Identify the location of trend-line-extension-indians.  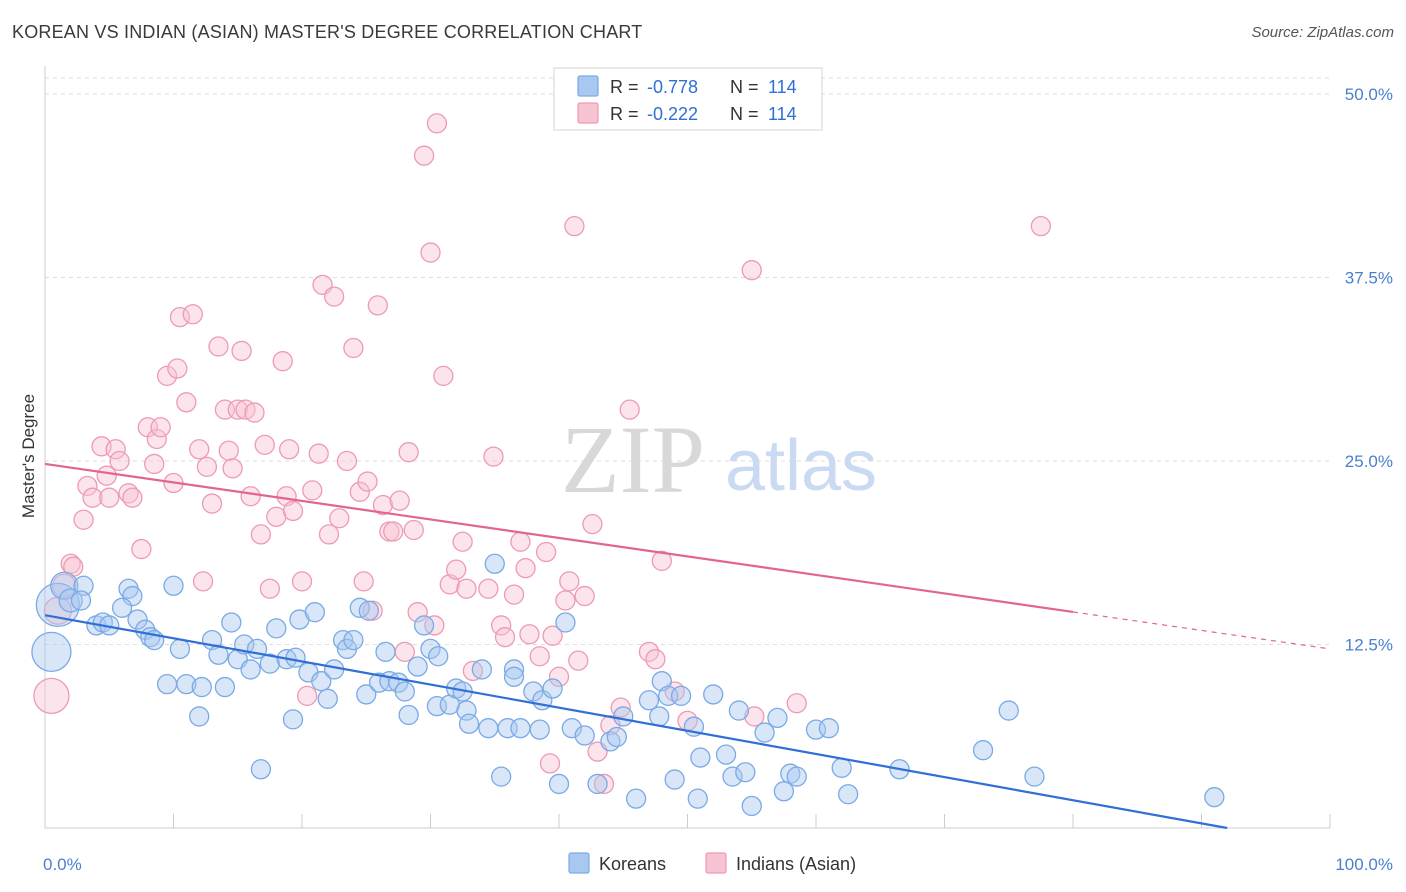
(1201, 630).